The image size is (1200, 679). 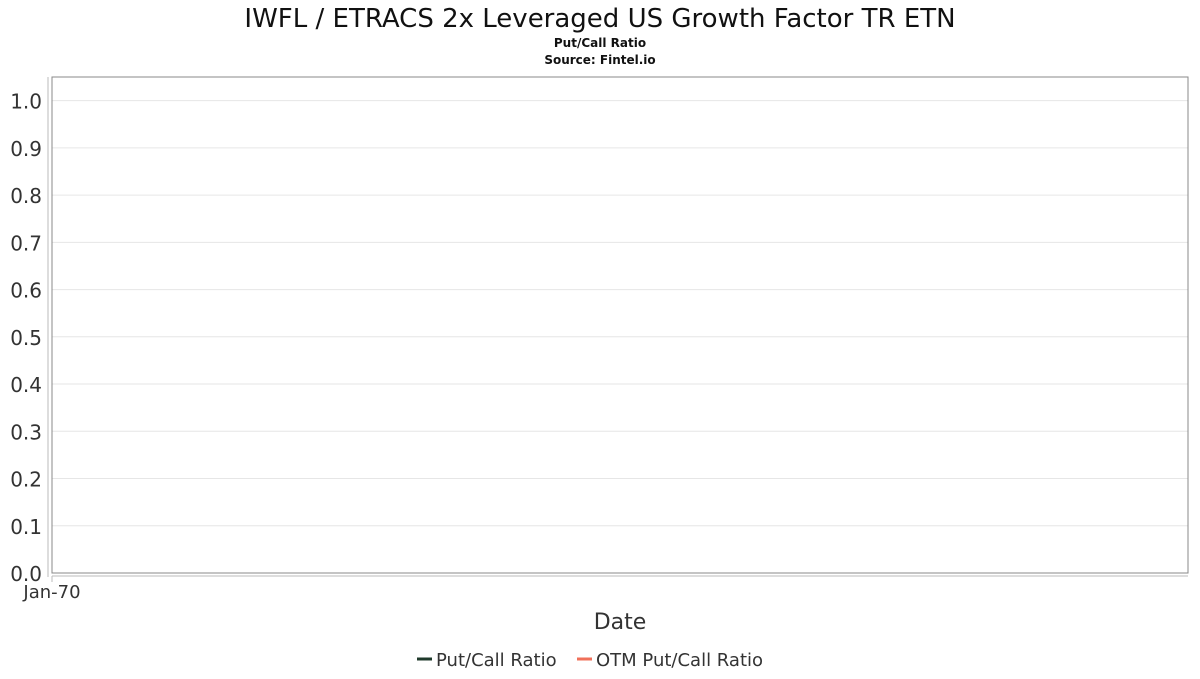 I want to click on y-tick-label: 0.6, so click(x=26, y=291).